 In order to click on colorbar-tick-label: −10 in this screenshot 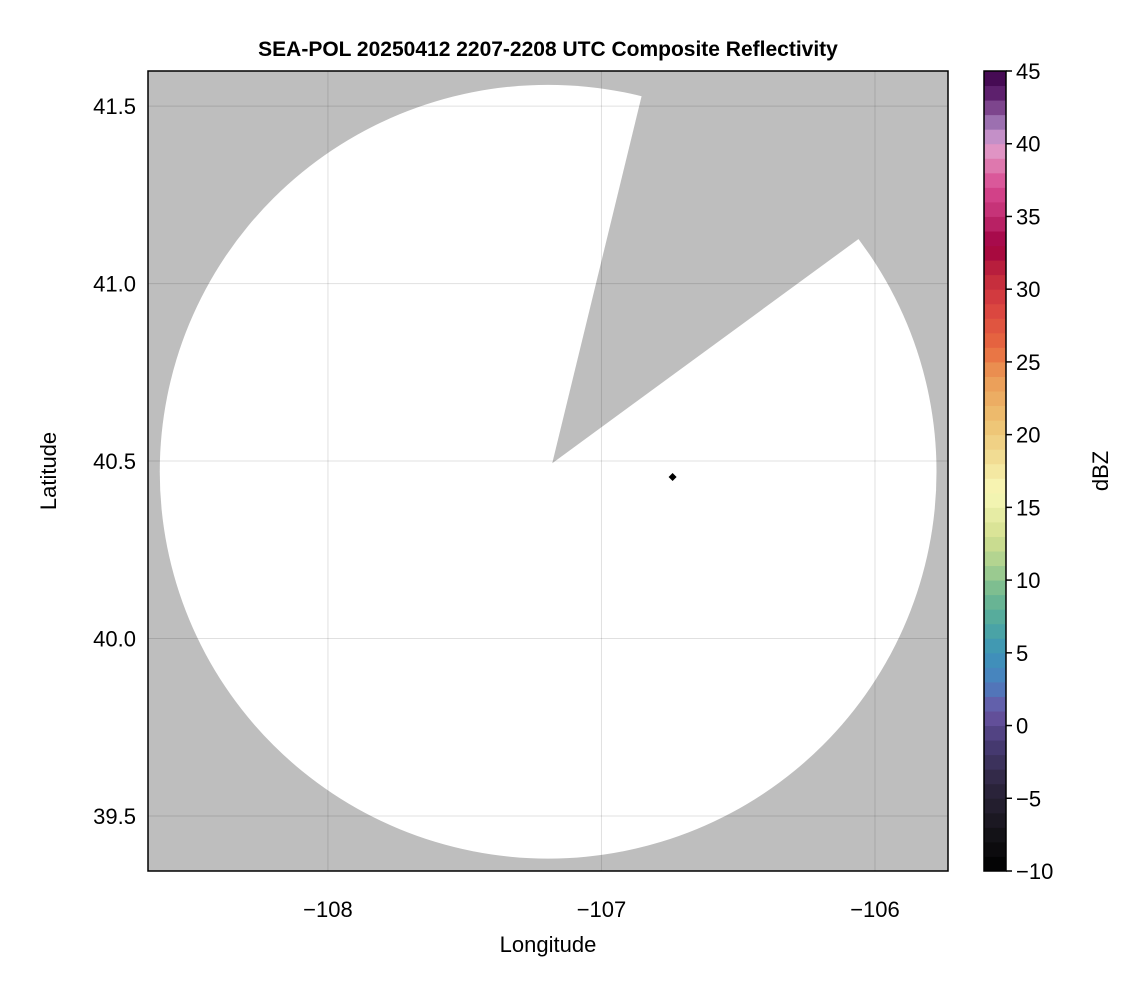, I will do `click(1034, 871)`.